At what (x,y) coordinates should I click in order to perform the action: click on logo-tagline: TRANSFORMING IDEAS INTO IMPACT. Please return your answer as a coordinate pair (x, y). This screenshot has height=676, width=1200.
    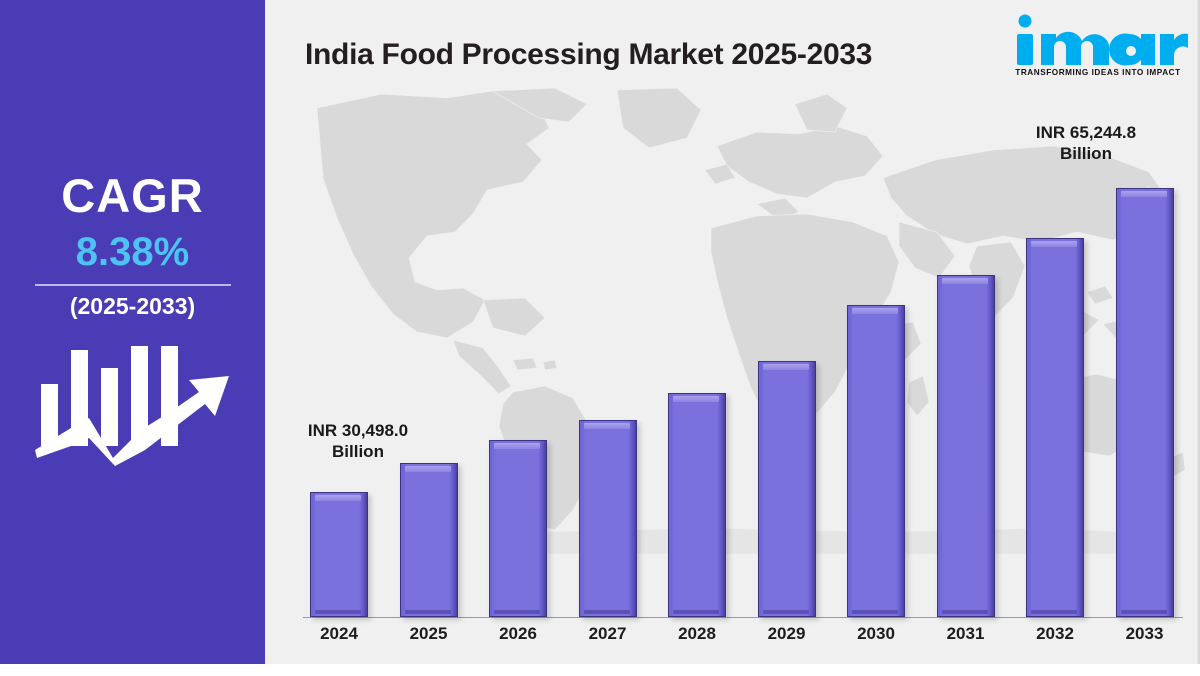
    Looking at the image, I should click on (1098, 72).